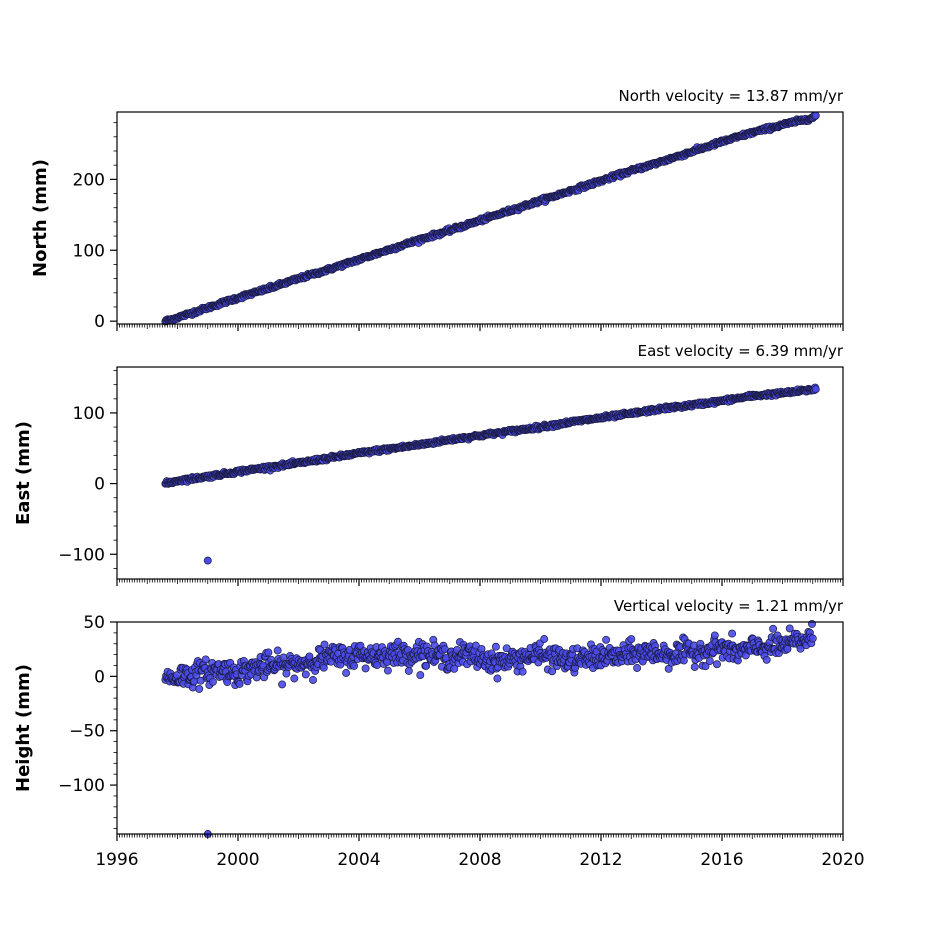  I want to click on x-tick-label: 1996, so click(116, 860).